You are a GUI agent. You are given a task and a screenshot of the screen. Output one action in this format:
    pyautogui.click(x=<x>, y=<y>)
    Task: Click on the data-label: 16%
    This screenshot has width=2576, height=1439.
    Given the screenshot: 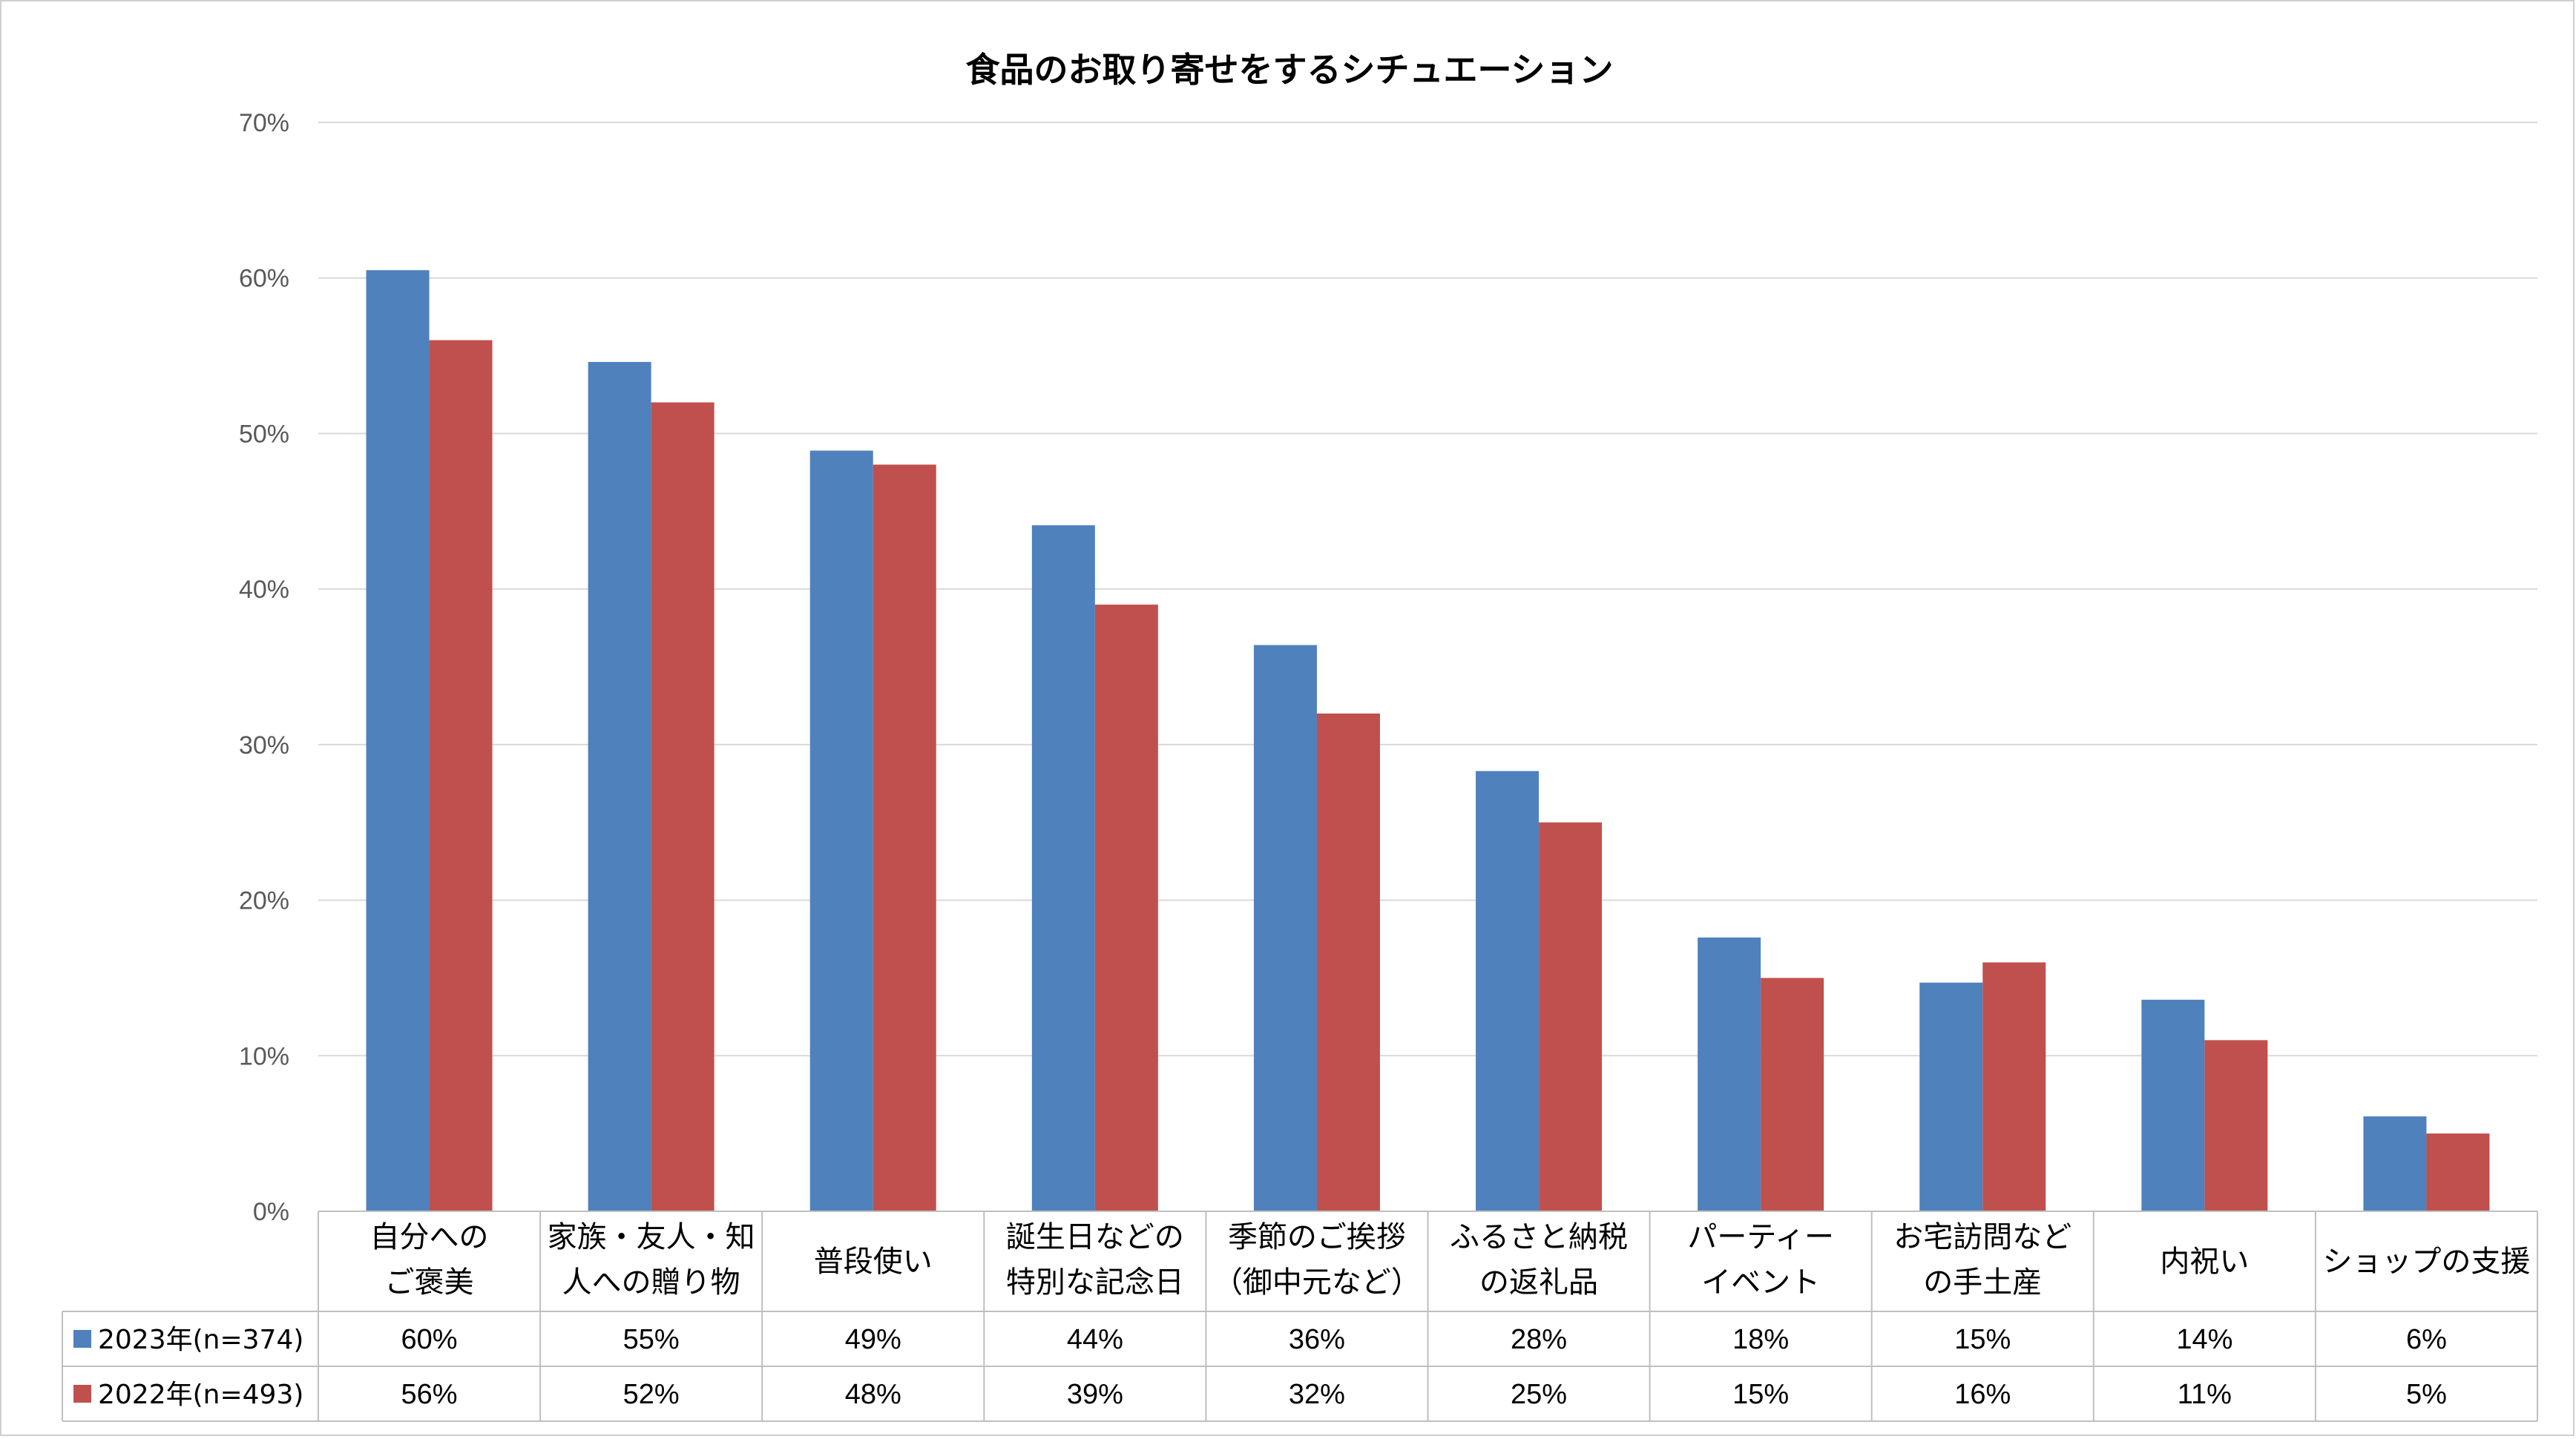 What is the action you would take?
    pyautogui.click(x=1983, y=1394)
    